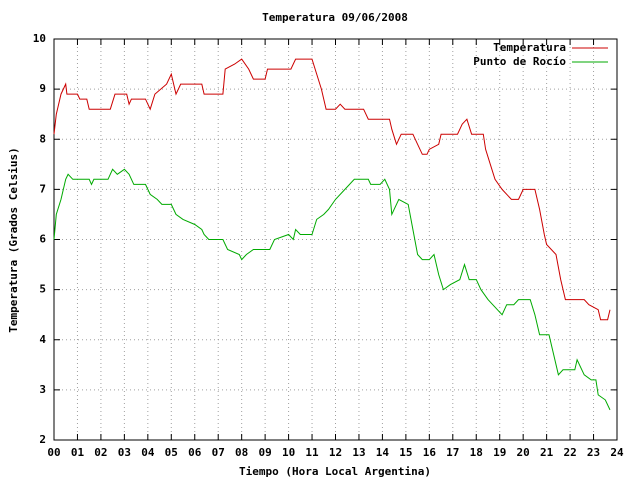 The image size is (640, 480). Describe the element at coordinates (288, 452) in the screenshot. I see `x-tick-label: 10` at that location.